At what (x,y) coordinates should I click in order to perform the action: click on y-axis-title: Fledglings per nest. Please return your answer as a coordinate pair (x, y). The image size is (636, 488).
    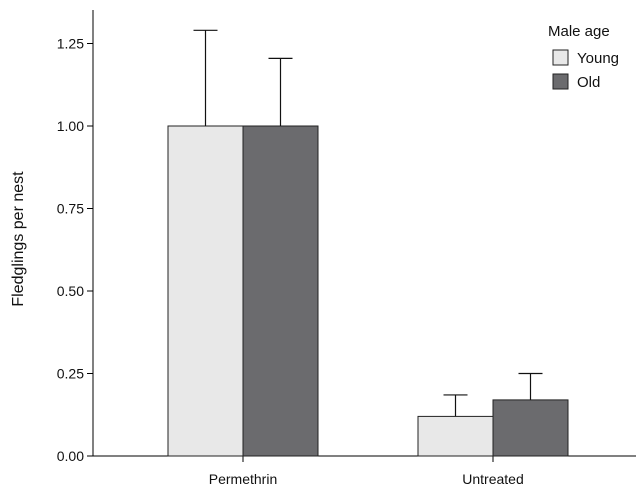
    Looking at the image, I should click on (18, 239).